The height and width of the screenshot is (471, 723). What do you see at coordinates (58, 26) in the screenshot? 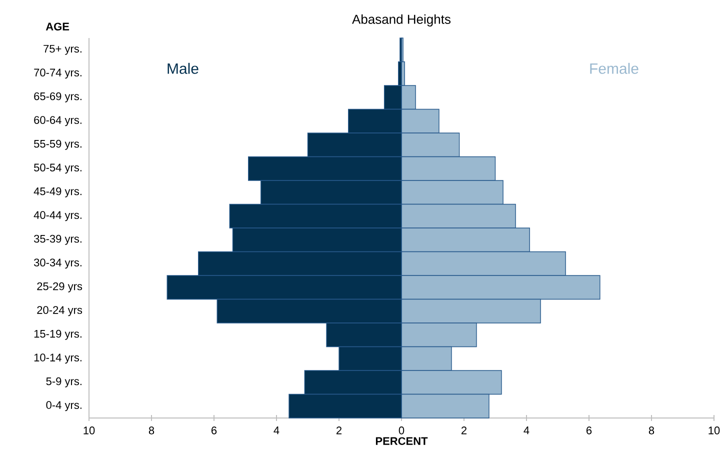
I see `y-axis-title: AGE` at bounding box center [58, 26].